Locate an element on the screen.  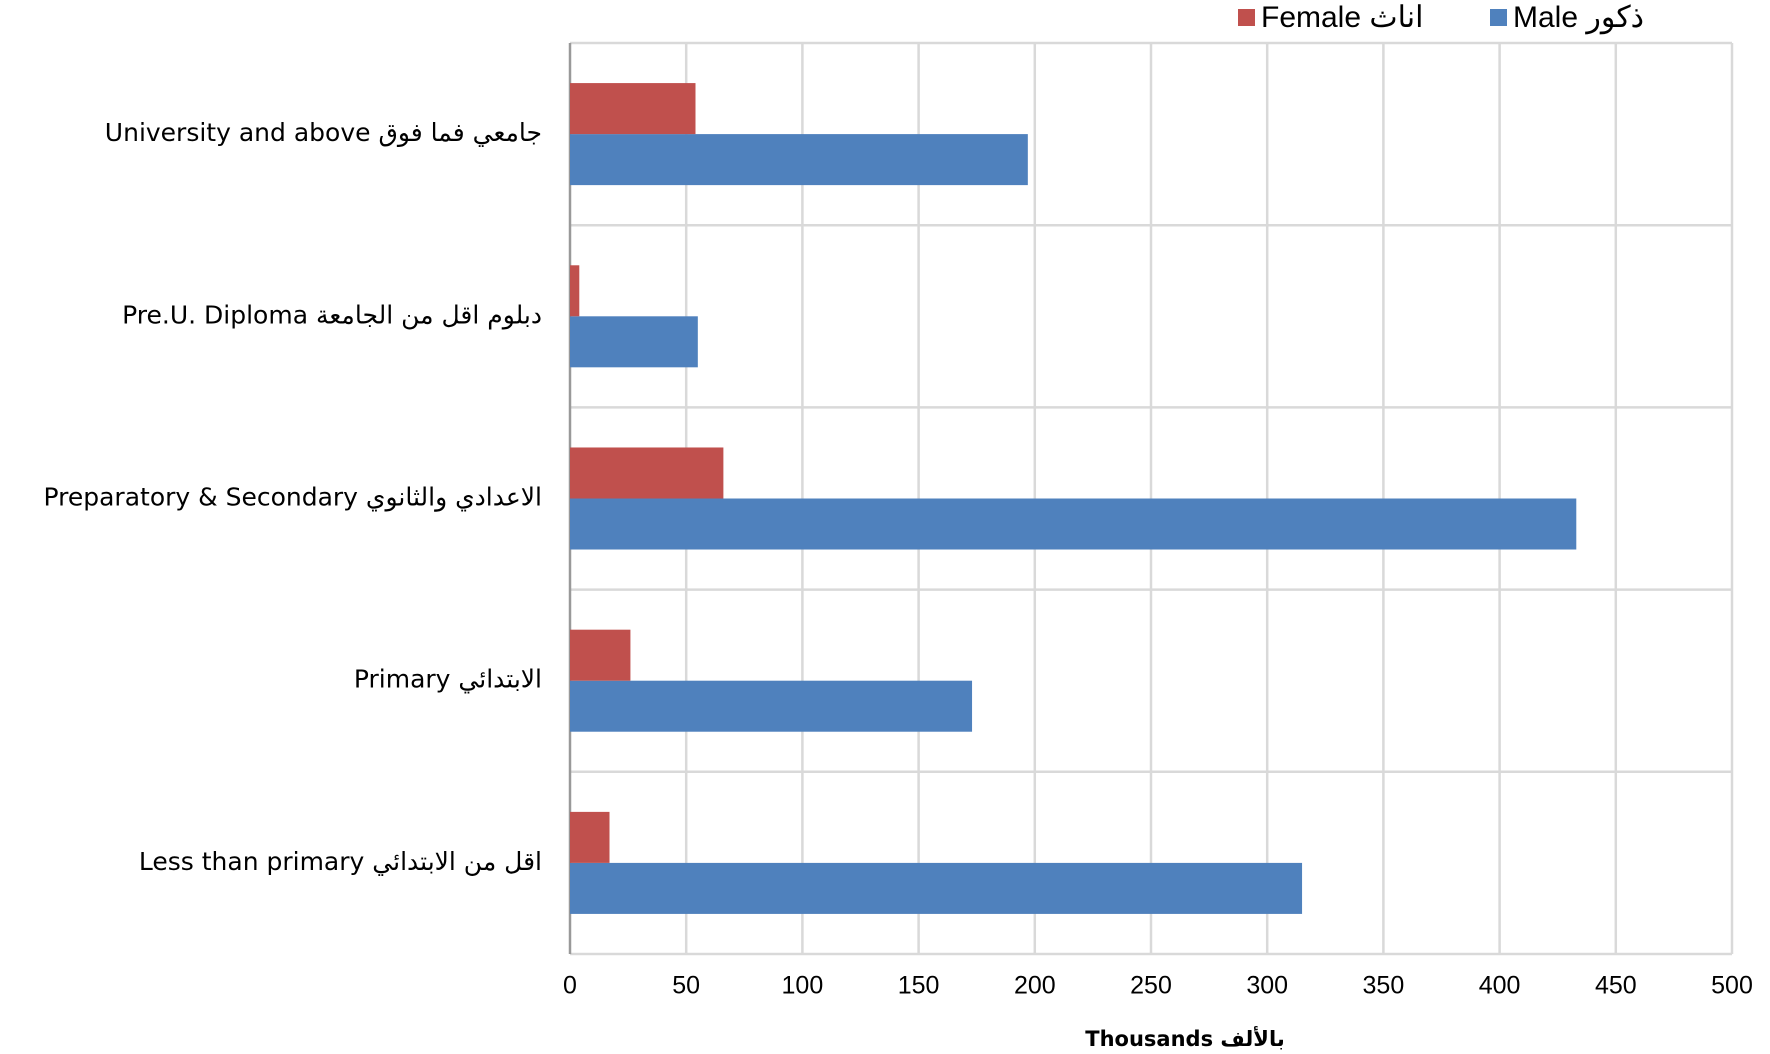
x-tick-label: 0 is located at coordinates (570, 986).